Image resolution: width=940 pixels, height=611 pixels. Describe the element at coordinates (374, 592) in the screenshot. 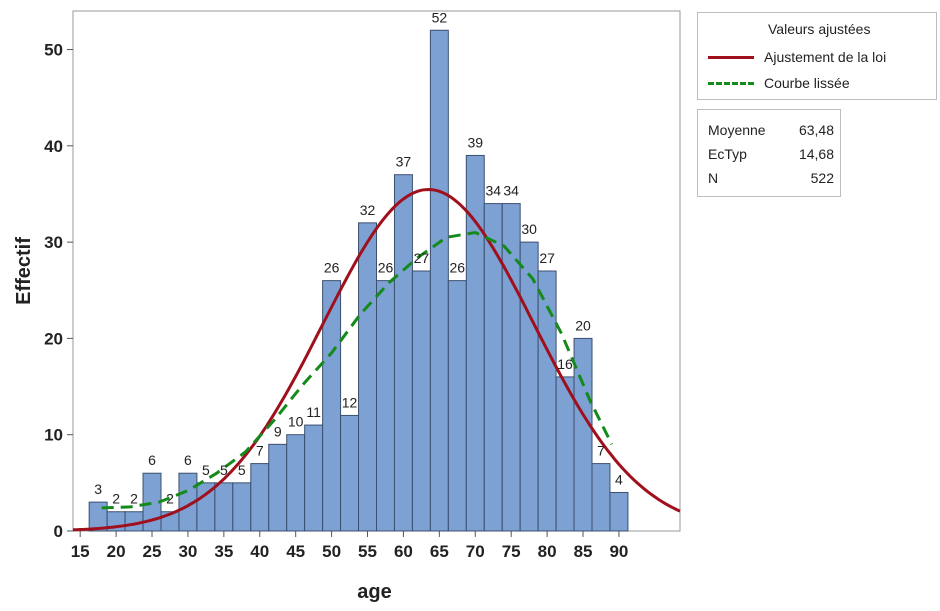

I see `x-axis-label: age` at that location.